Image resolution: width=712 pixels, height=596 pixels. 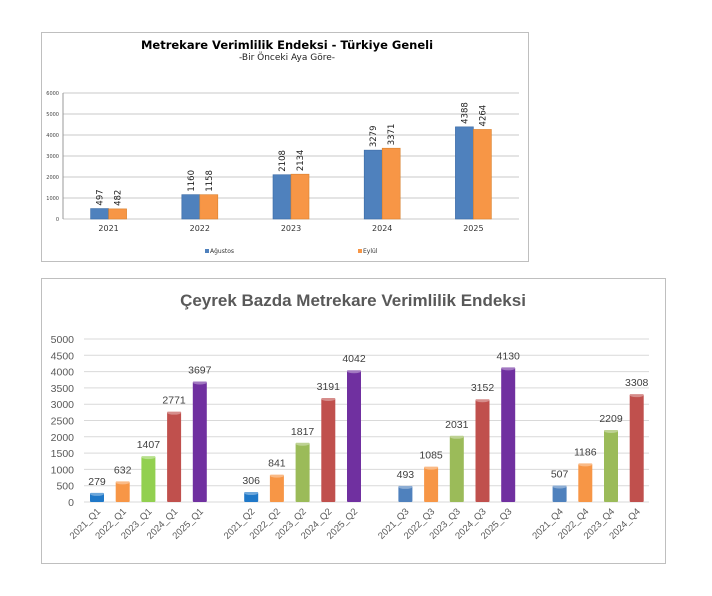 I want to click on data-label: 3279, so click(x=374, y=137).